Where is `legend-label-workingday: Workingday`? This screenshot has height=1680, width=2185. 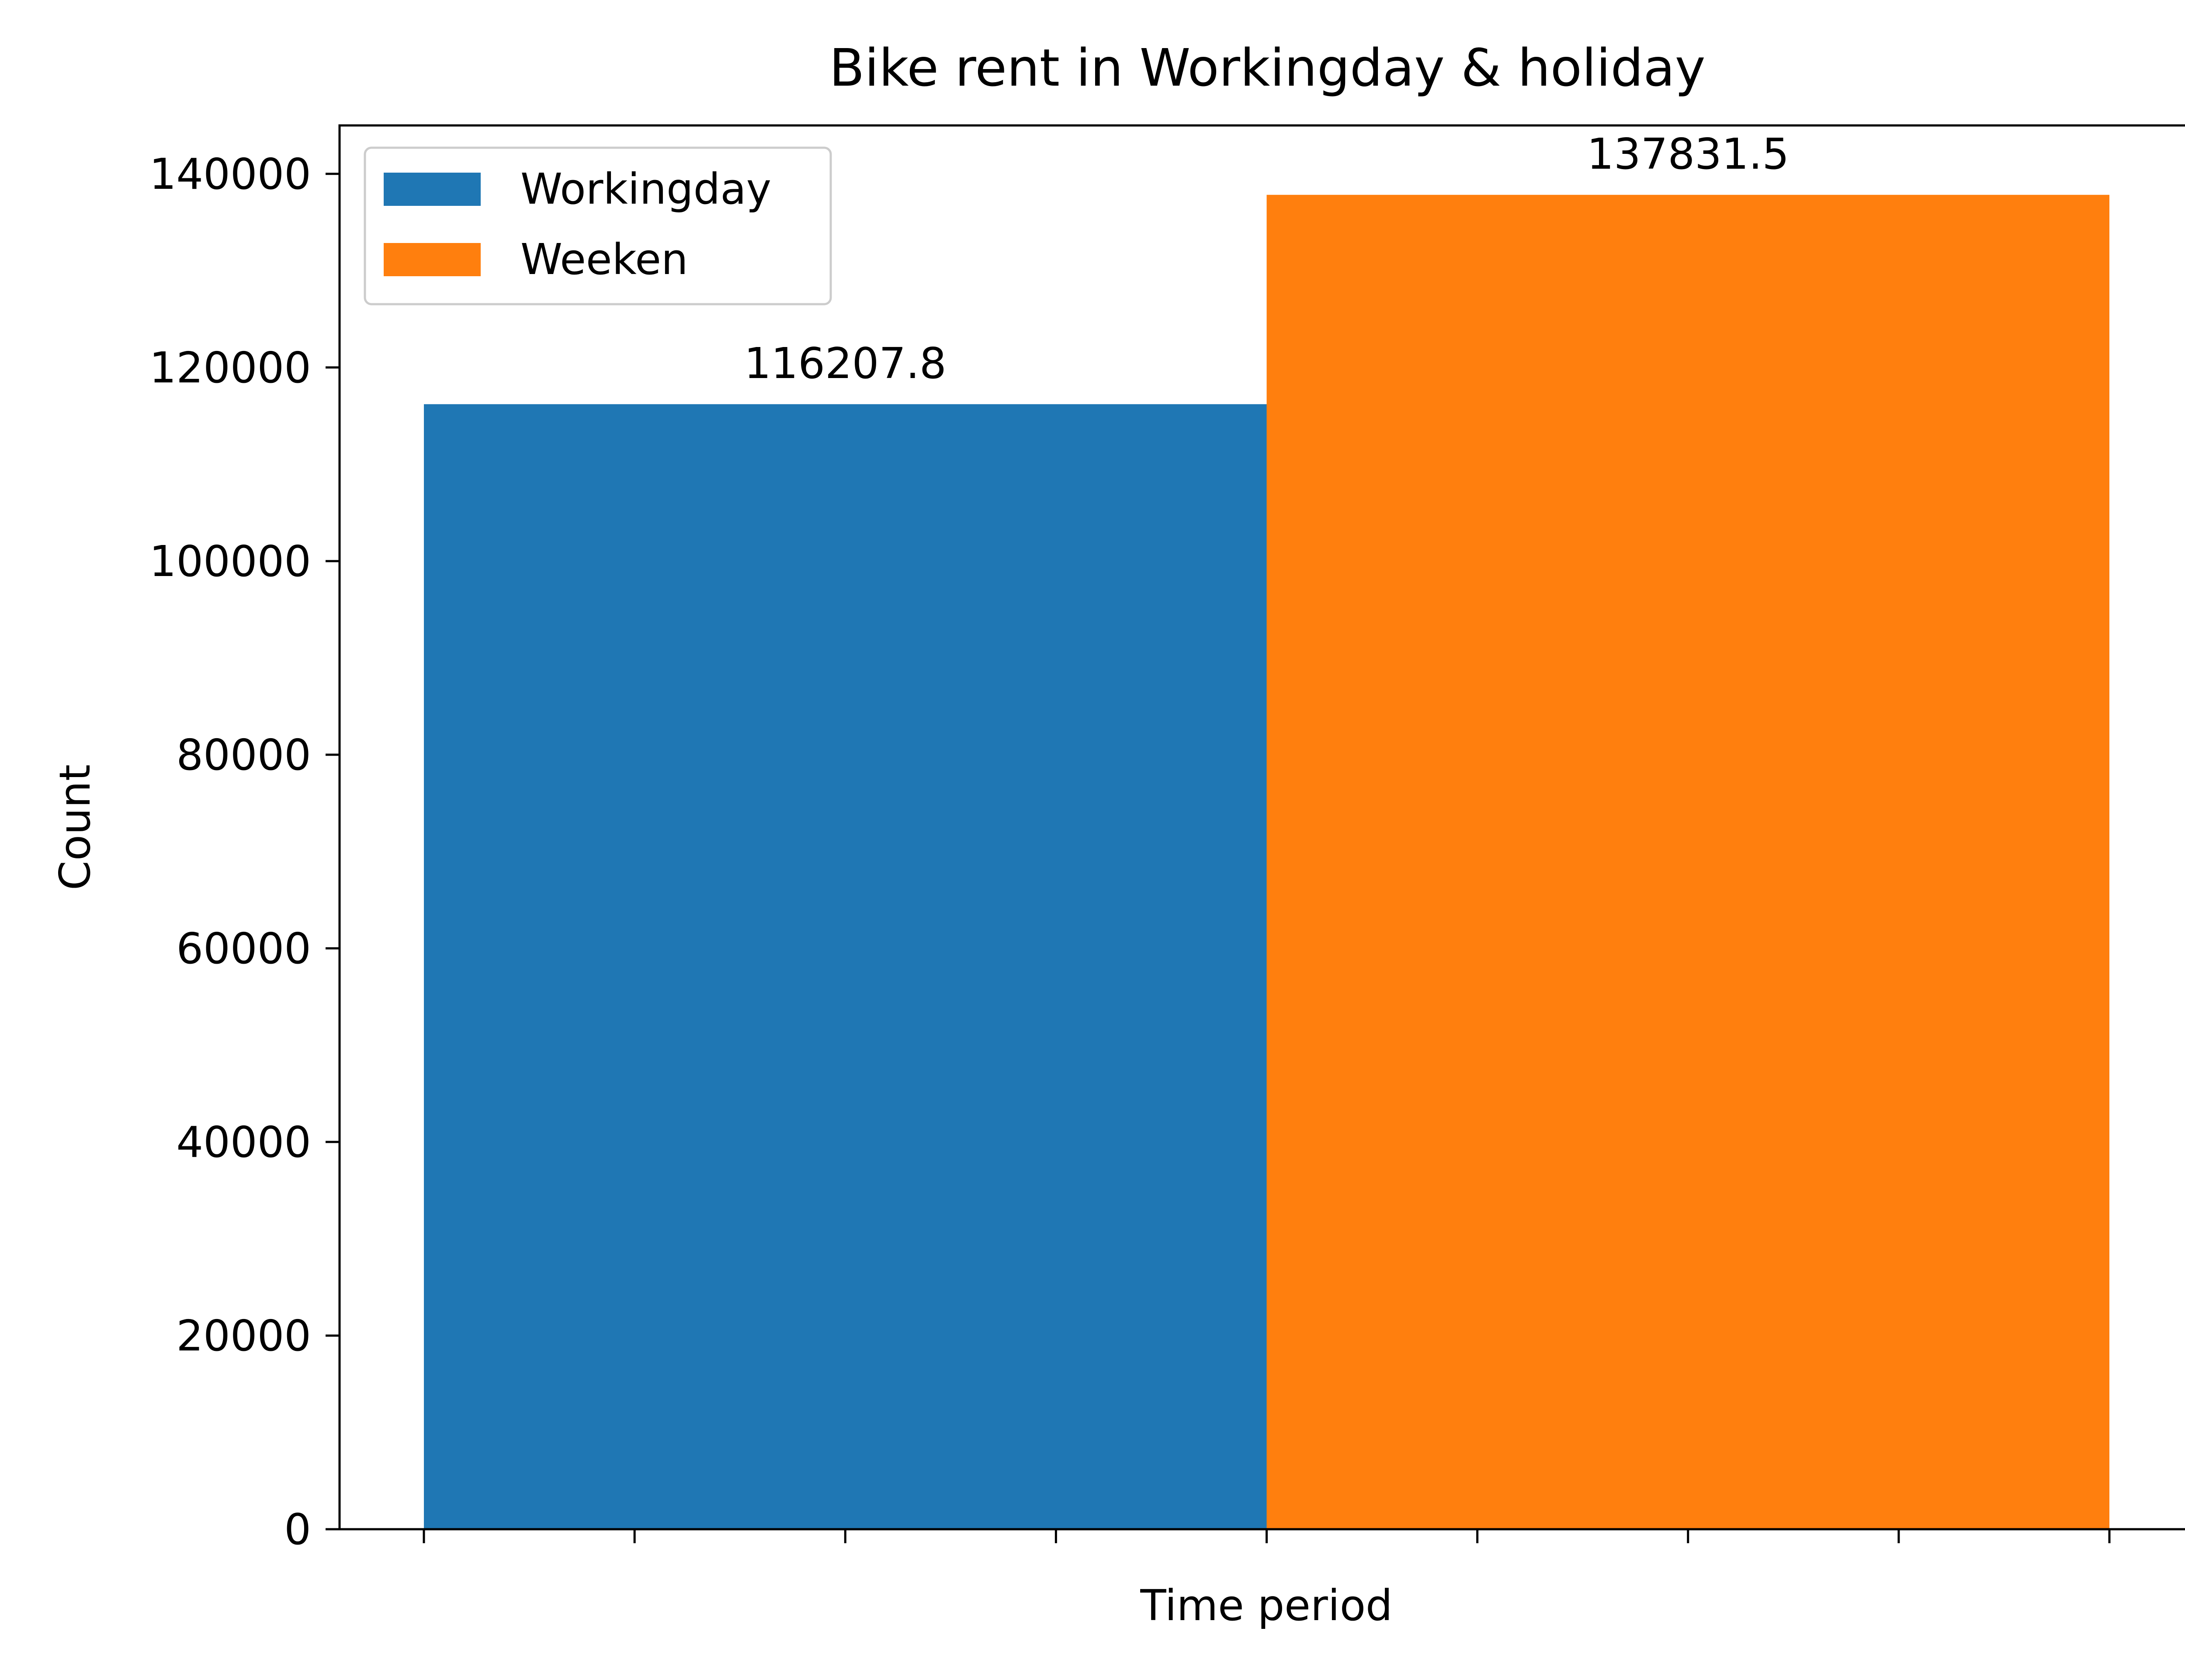
legend-label-workingday: Workingday is located at coordinates (646, 189).